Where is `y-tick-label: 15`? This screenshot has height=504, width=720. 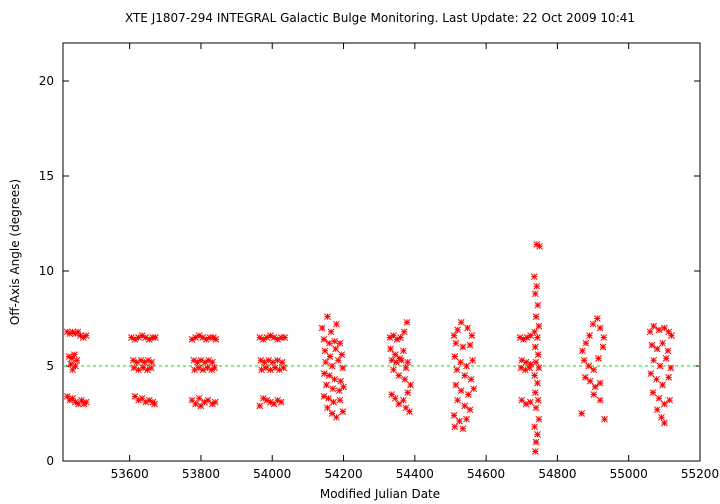 y-tick-label: 15 is located at coordinates (46, 176).